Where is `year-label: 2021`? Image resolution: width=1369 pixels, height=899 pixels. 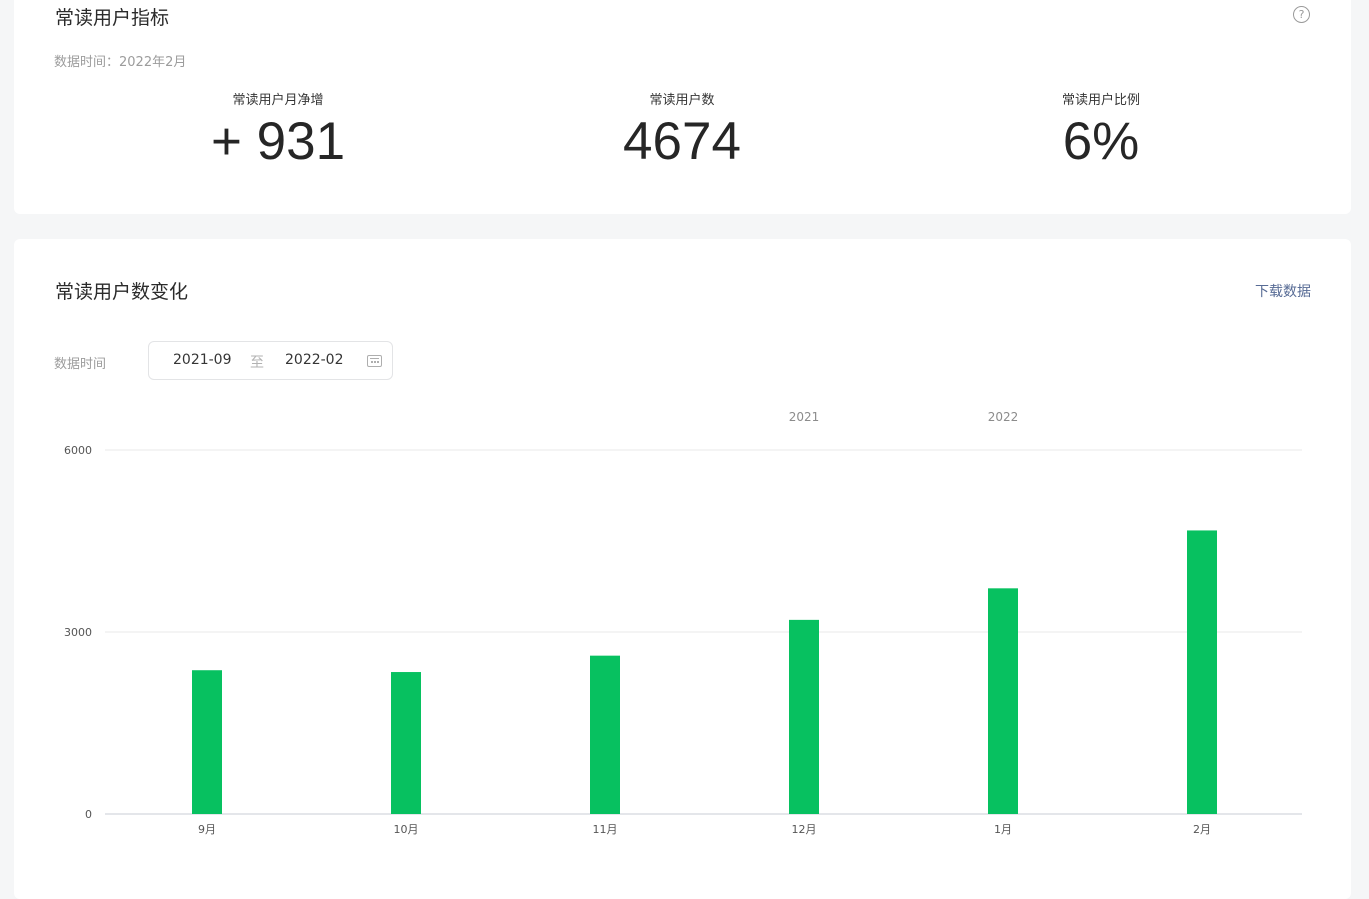 year-label: 2021 is located at coordinates (804, 417).